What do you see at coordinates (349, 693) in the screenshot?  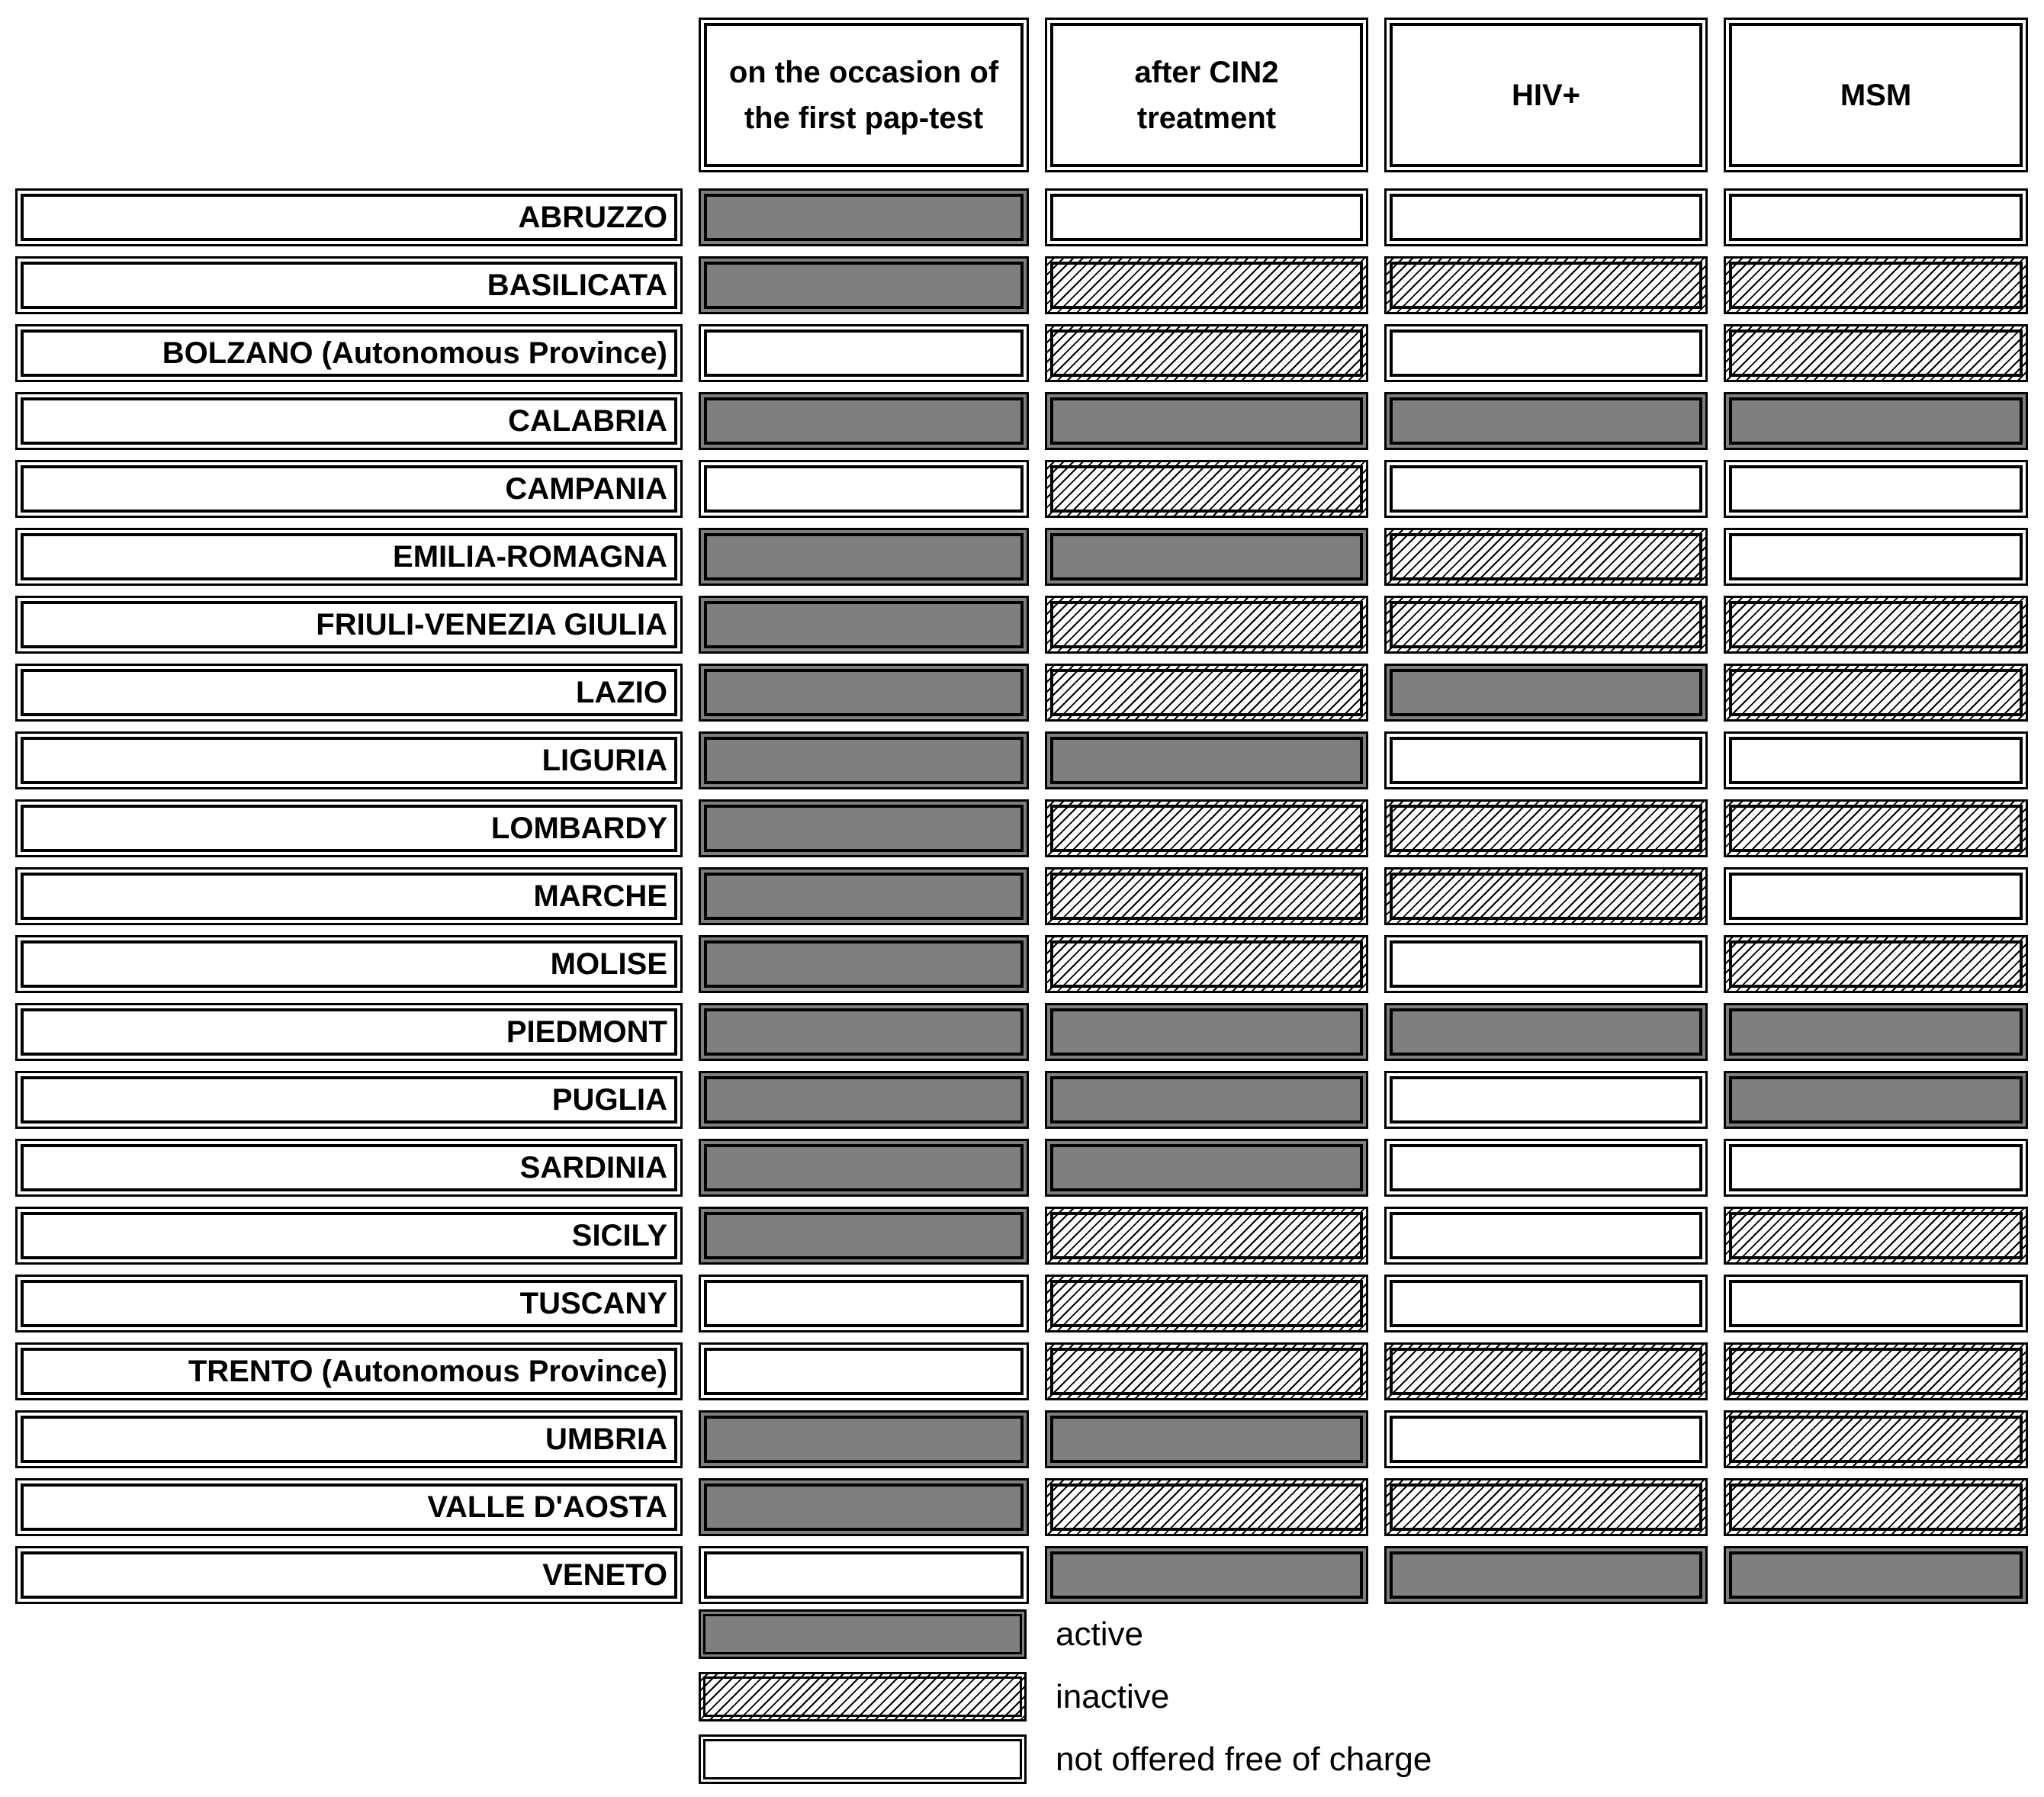 I see `region-label-lazio: LAZIO` at bounding box center [349, 693].